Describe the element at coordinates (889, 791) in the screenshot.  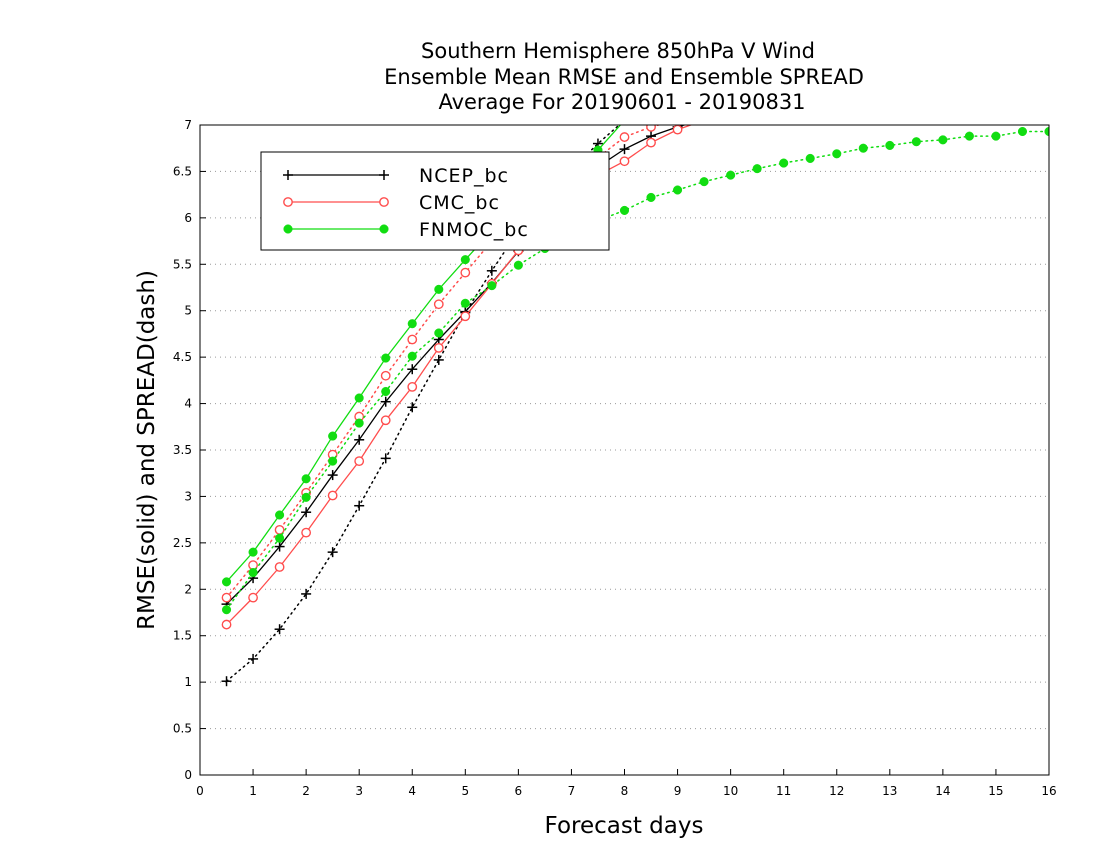
I see `x-tick-label: 13` at that location.